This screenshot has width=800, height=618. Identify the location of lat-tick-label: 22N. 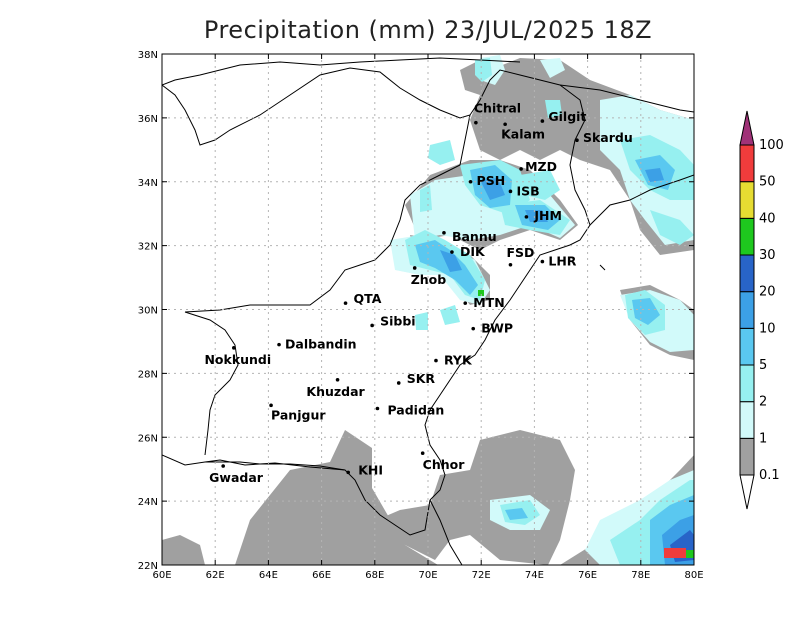
(148, 566).